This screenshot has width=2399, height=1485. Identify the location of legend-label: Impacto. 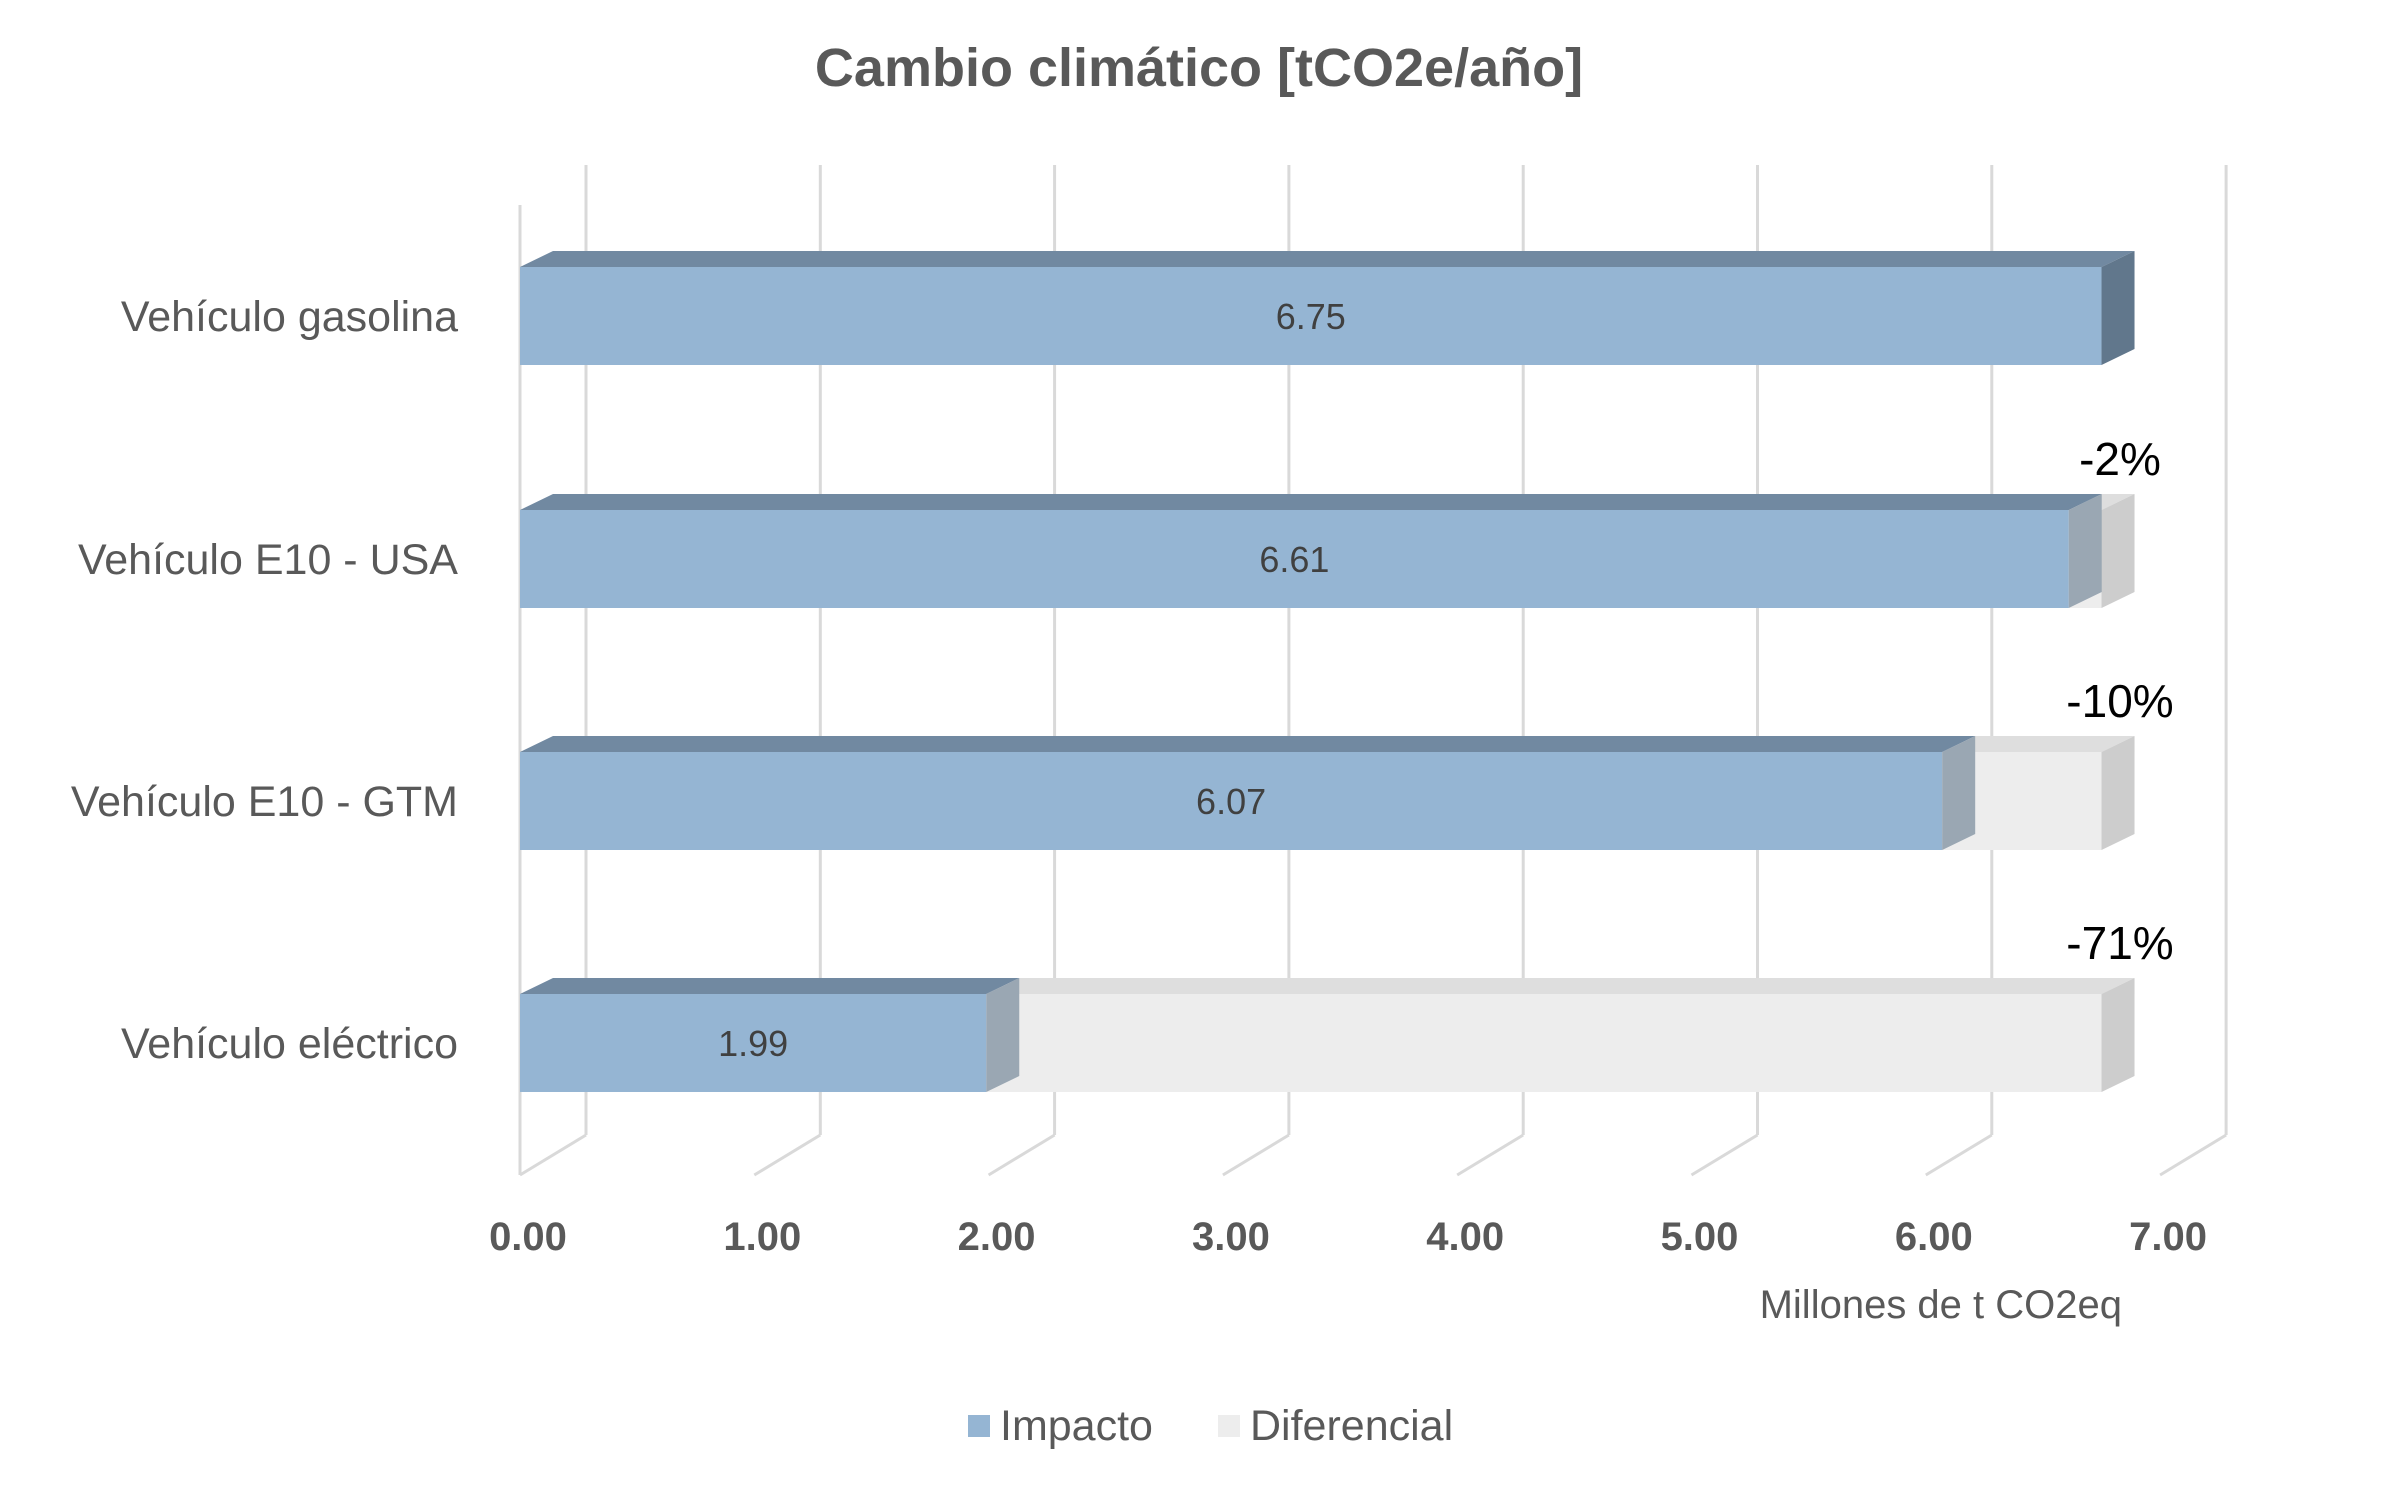
(1076, 1426).